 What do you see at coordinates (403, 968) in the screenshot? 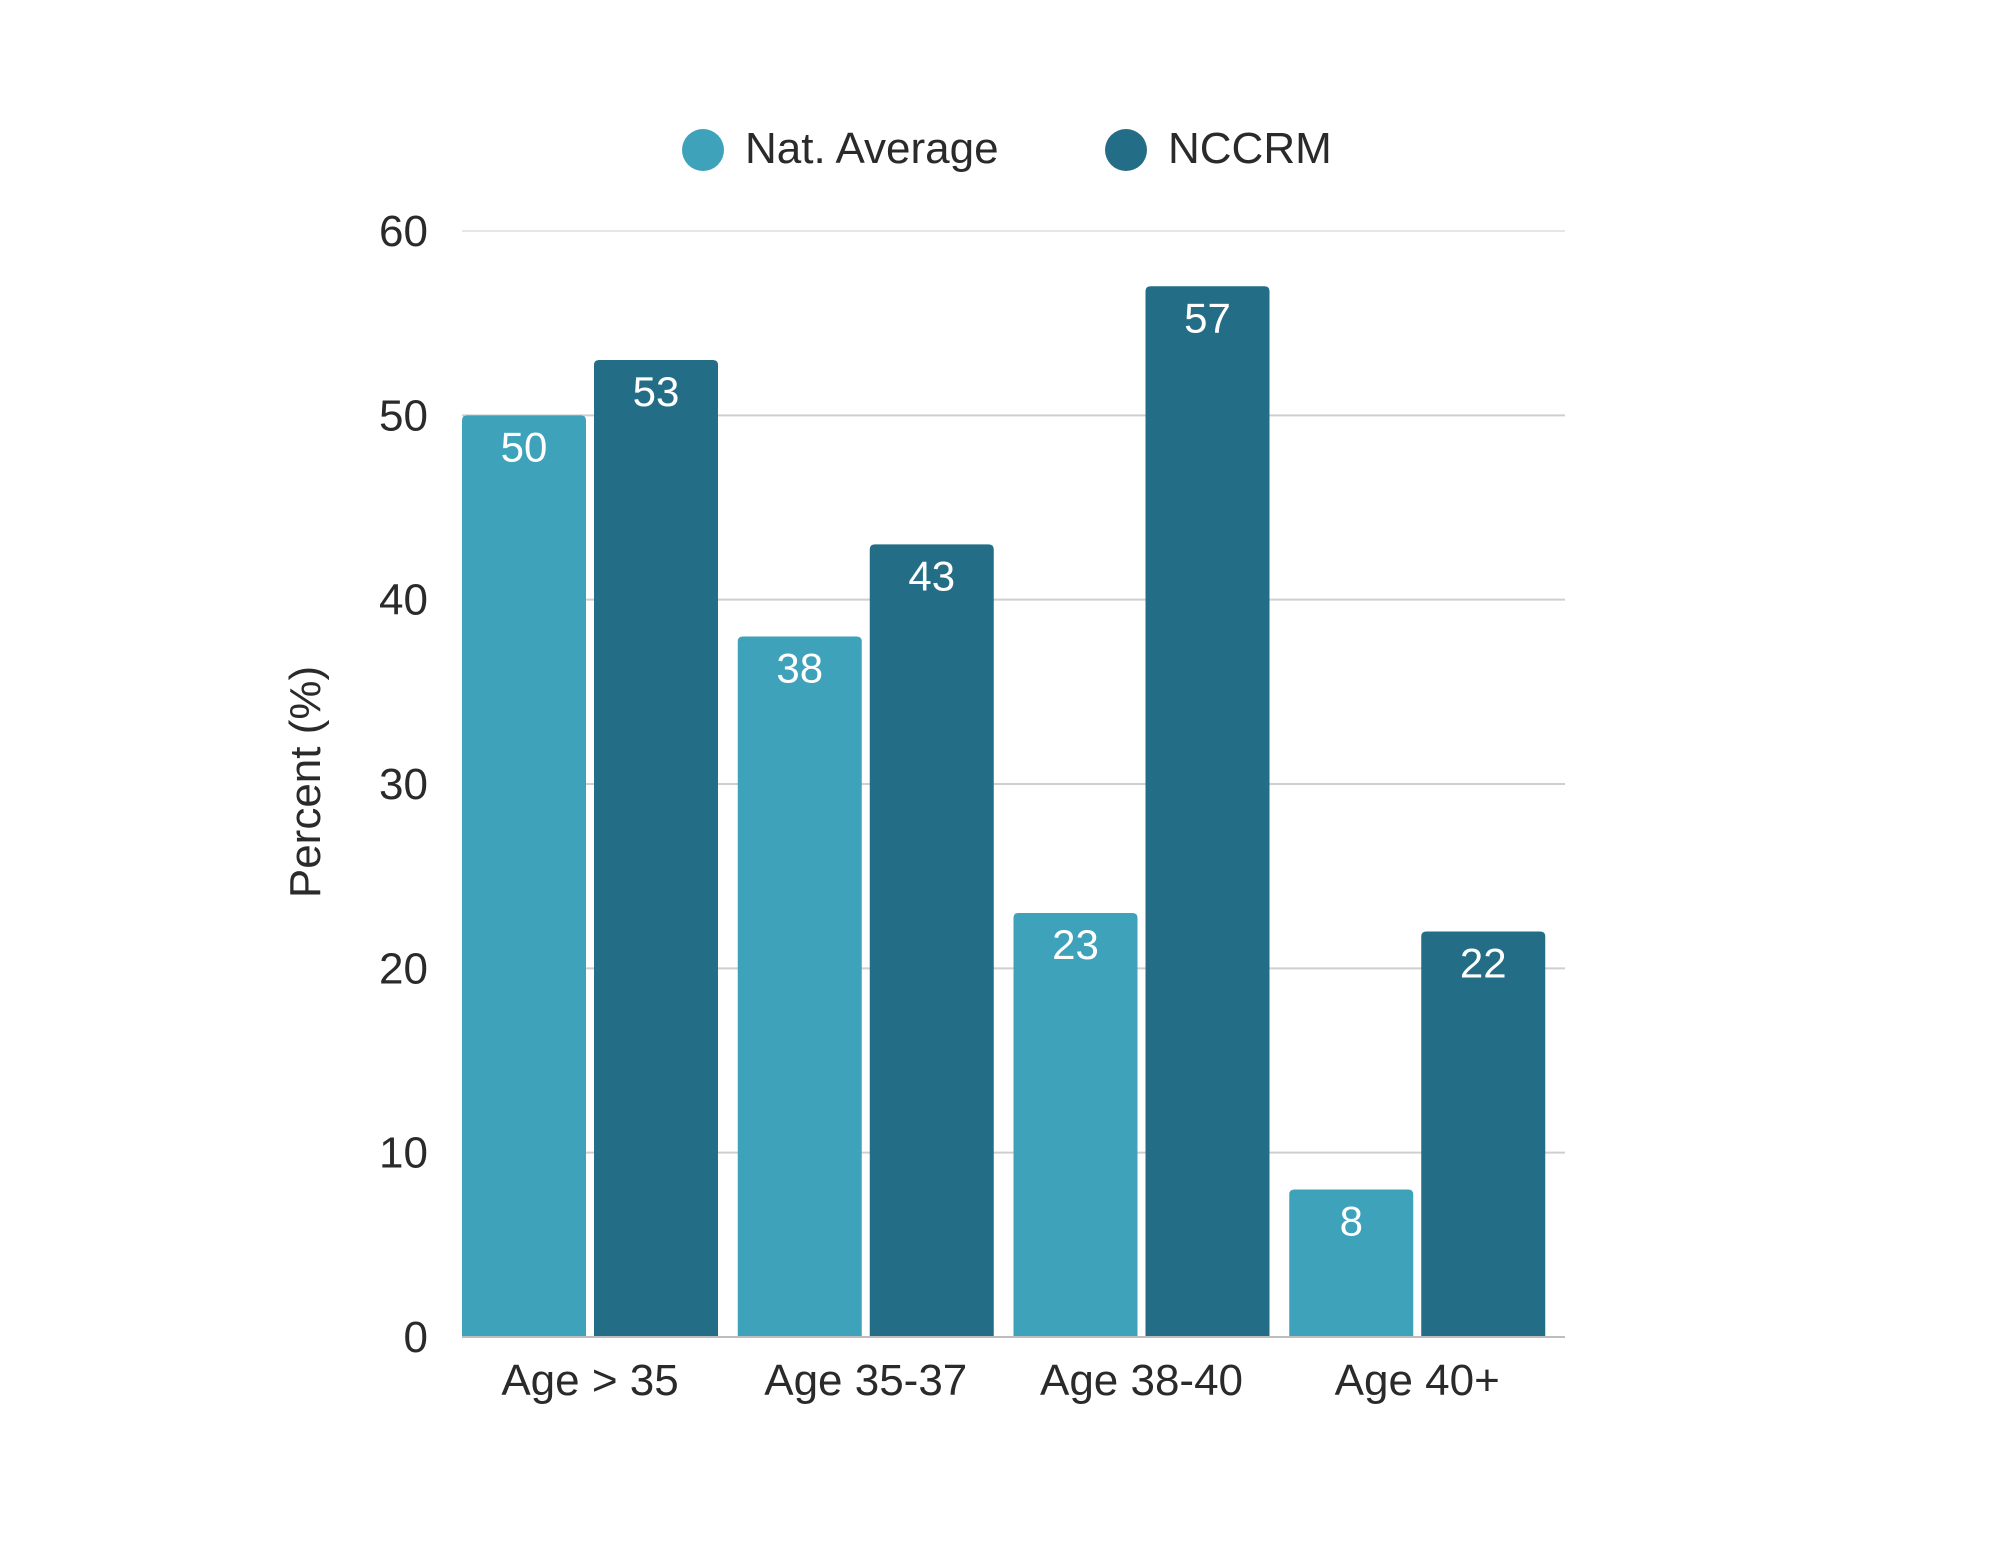
I see `y-tick-label: 20` at bounding box center [403, 968].